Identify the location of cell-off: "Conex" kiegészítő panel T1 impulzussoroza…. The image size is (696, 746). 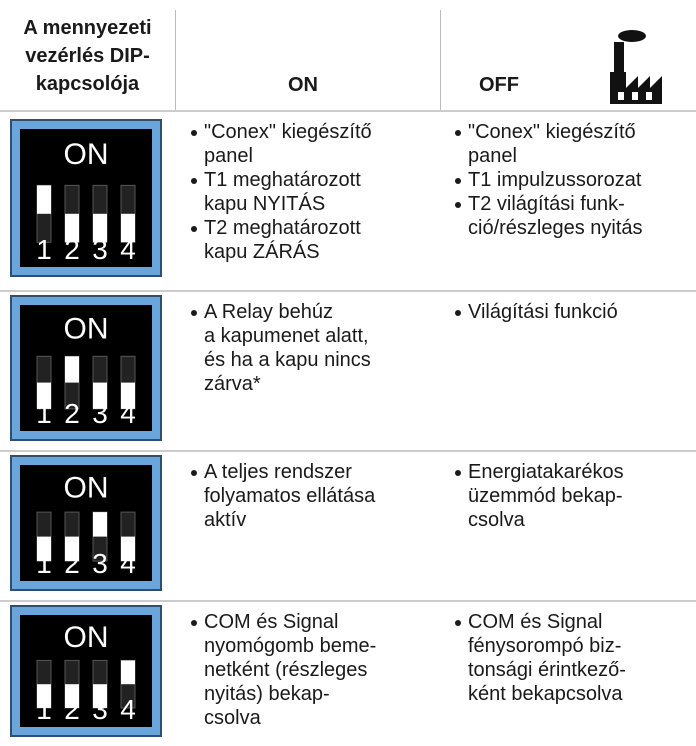
(548, 180).